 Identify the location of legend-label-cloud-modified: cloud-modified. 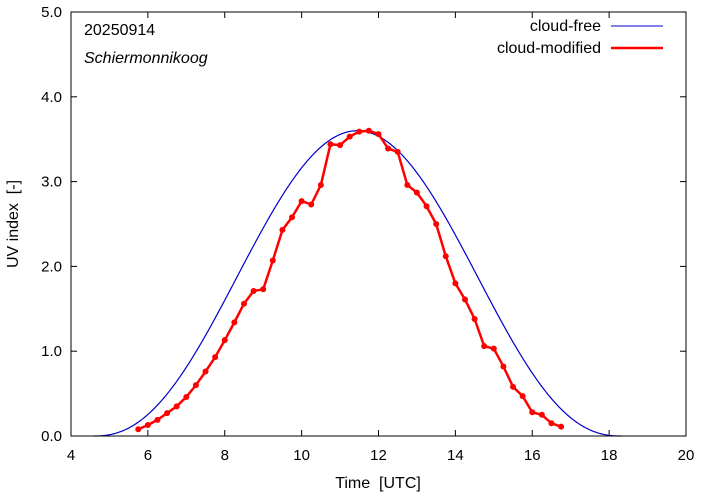
(549, 48).